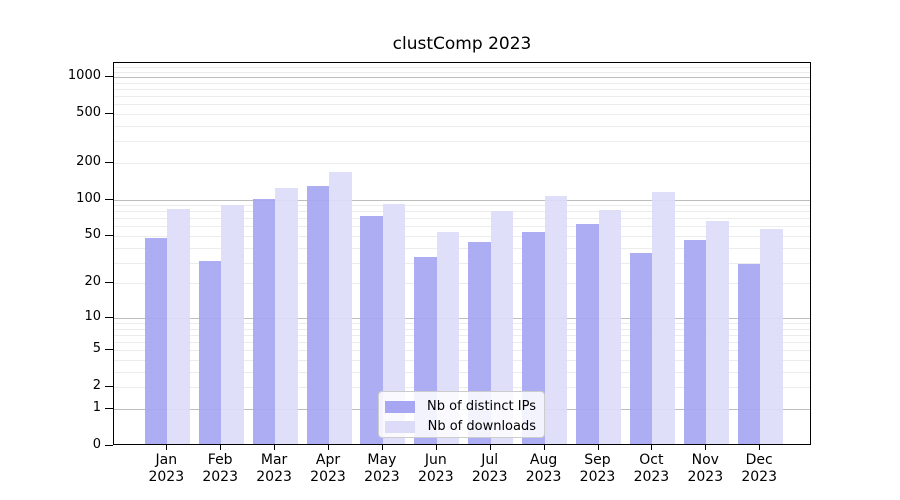  What do you see at coordinates (556, 319) in the screenshot?
I see `bar-downloads-aug` at bounding box center [556, 319].